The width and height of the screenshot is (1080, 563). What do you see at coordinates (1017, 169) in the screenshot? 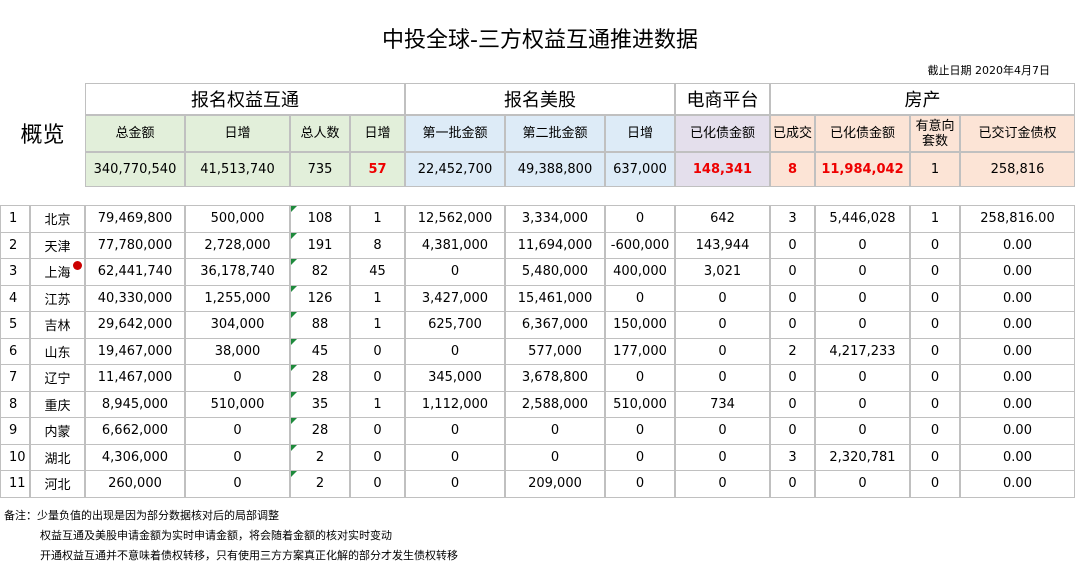
I see `summary-value: 258,816` at bounding box center [1017, 169].